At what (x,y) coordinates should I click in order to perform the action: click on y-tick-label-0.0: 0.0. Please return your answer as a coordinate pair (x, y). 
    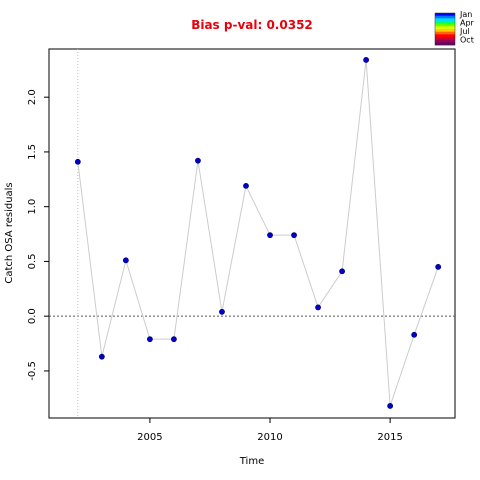
    Looking at the image, I should click on (32, 316).